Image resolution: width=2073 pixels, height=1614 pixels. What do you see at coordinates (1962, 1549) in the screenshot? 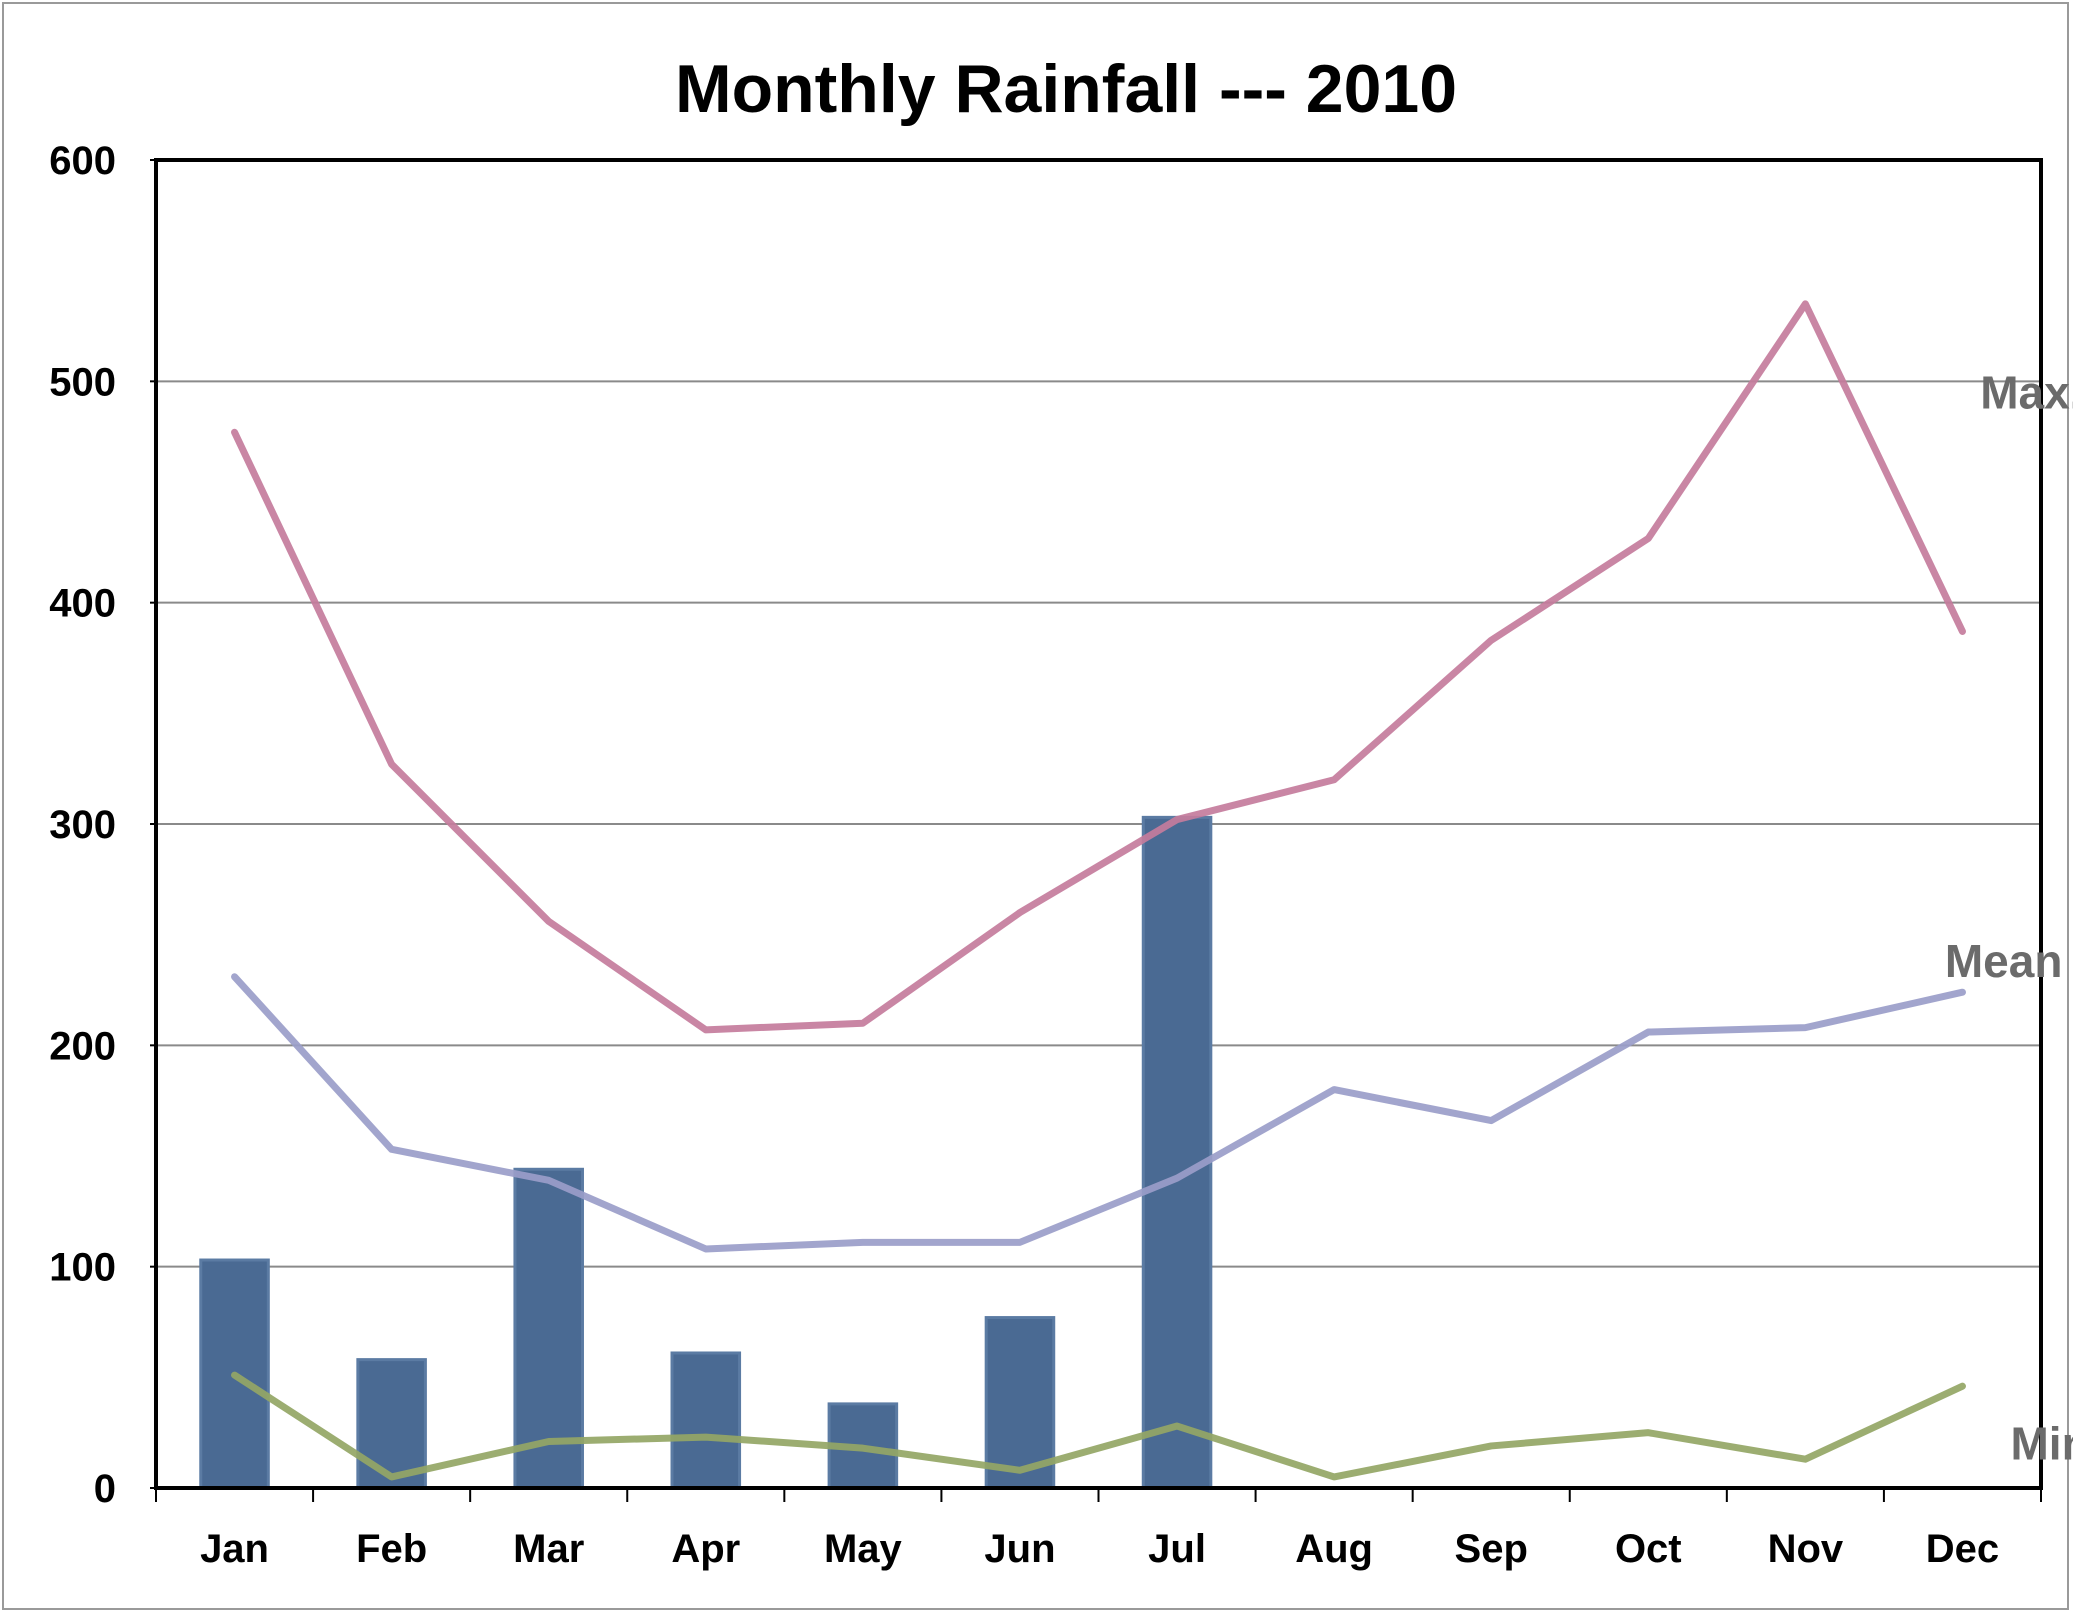
I see `x-tick-label: Dec` at bounding box center [1962, 1549].